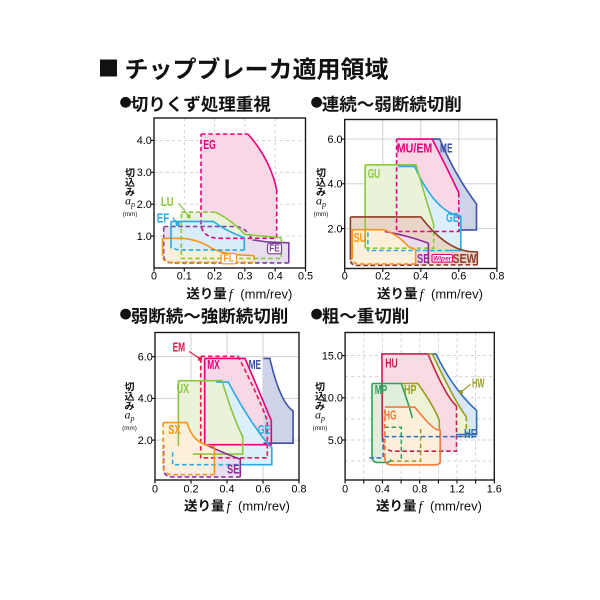 The height and width of the screenshot is (600, 600). What do you see at coordinates (332, 399) in the screenshot?
I see `svg-text: 10.0` at bounding box center [332, 399].